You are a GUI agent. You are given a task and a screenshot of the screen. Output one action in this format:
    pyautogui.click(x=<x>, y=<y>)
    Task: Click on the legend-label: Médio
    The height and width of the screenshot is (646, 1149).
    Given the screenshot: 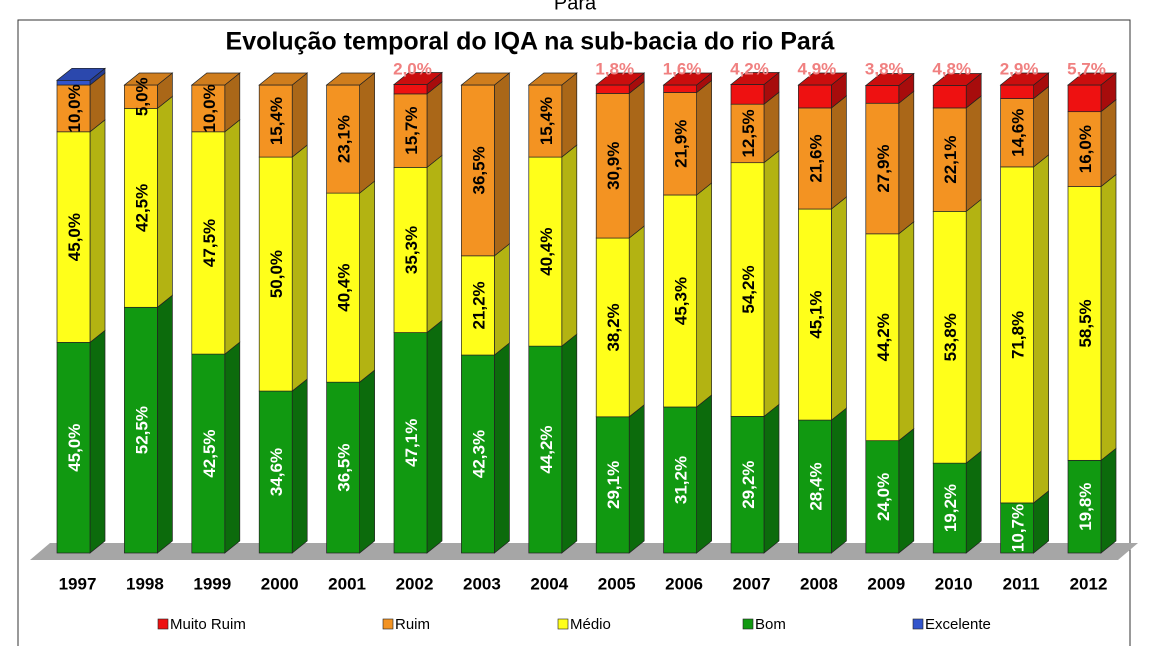 What is the action you would take?
    pyautogui.click(x=590, y=624)
    